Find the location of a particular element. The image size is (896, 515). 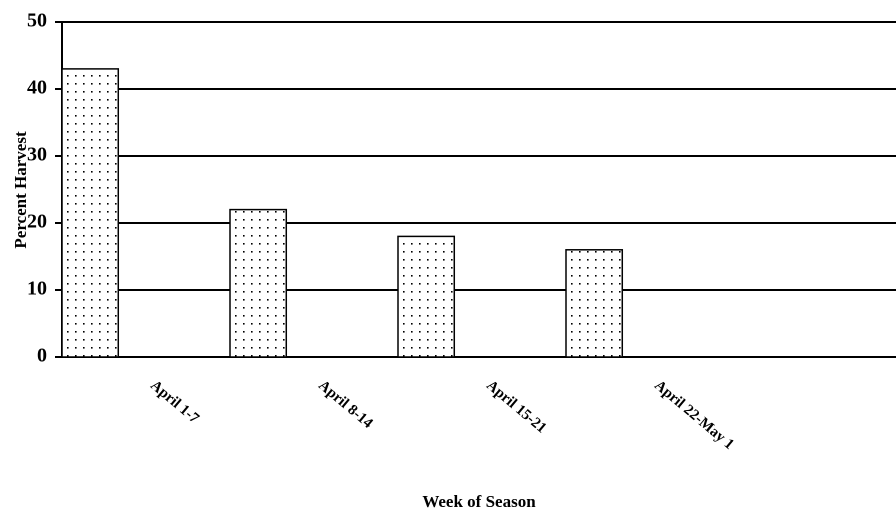

x-tick-label: April 22-May 1 is located at coordinates (694, 414).